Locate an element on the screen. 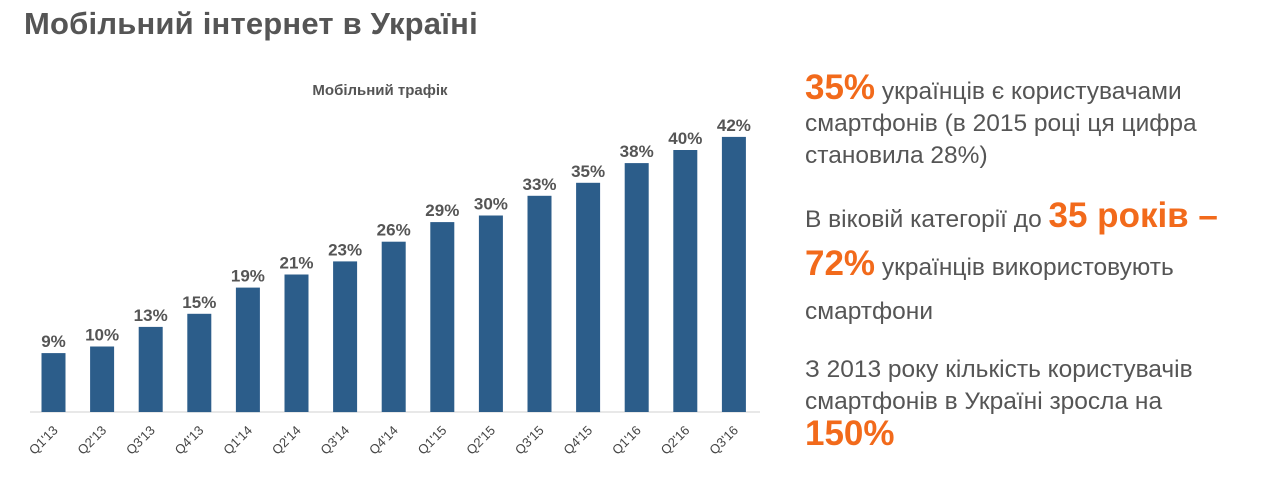 The height and width of the screenshot is (490, 1278). data-label: 15% is located at coordinates (199, 302).